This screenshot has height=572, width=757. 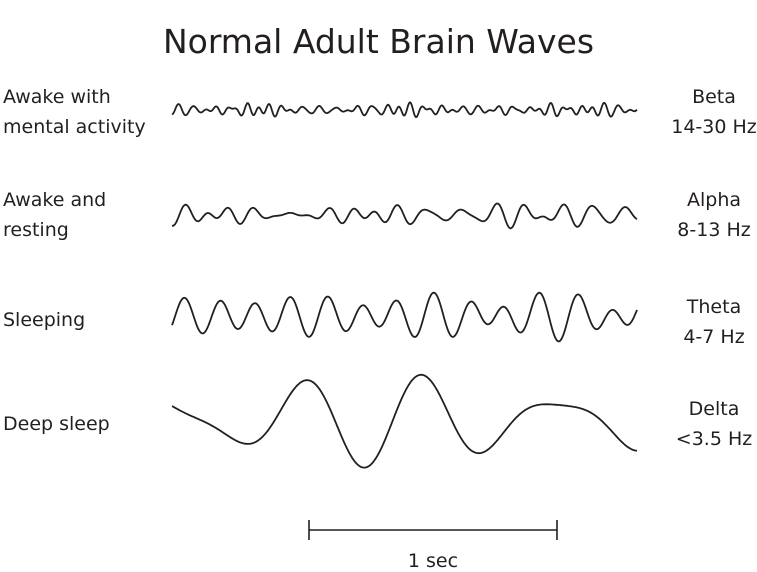 What do you see at coordinates (404, 216) in the screenshot?
I see `alpha-wave` at bounding box center [404, 216].